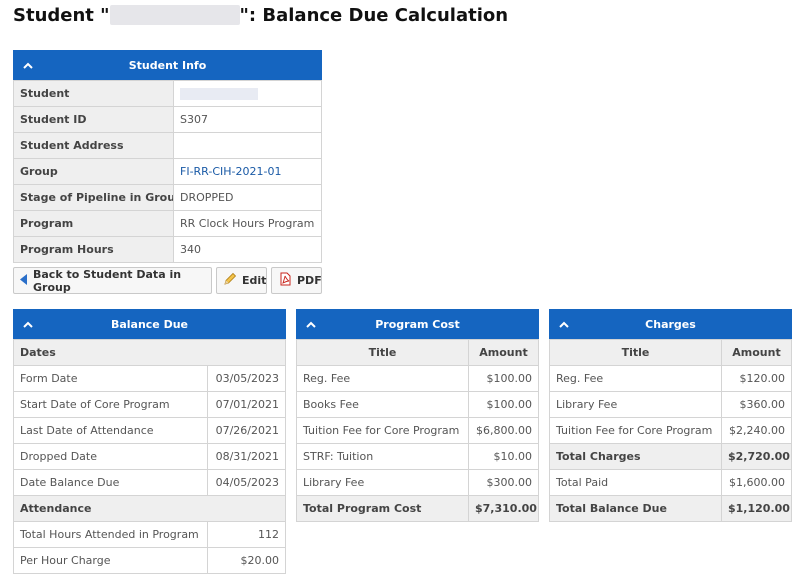 Image resolution: width=805 pixels, height=581 pixels. Describe the element at coordinates (503, 378) in the screenshot. I see `cost-amount: $100.00` at that location.